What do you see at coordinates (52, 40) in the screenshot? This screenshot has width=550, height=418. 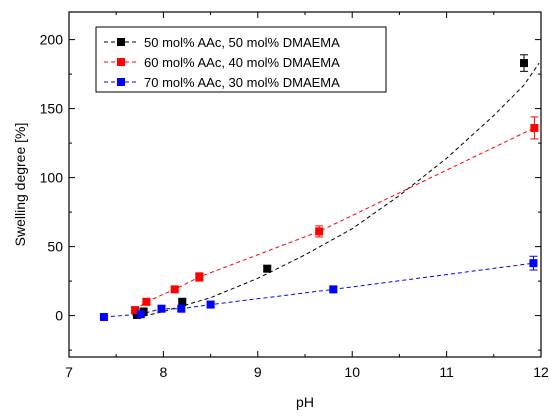 I see `y-tick-label: 200` at bounding box center [52, 40].